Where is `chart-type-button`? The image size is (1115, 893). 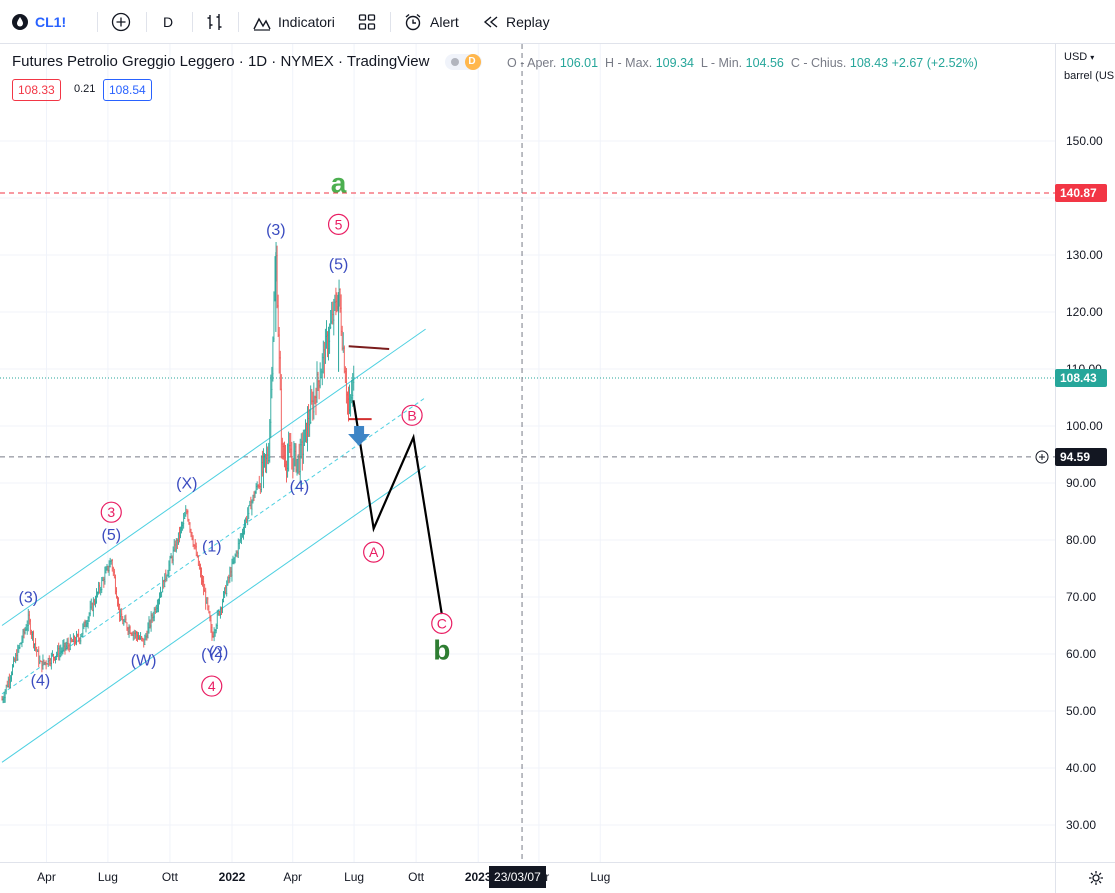
chart-type-button is located at coordinates (215, 22).